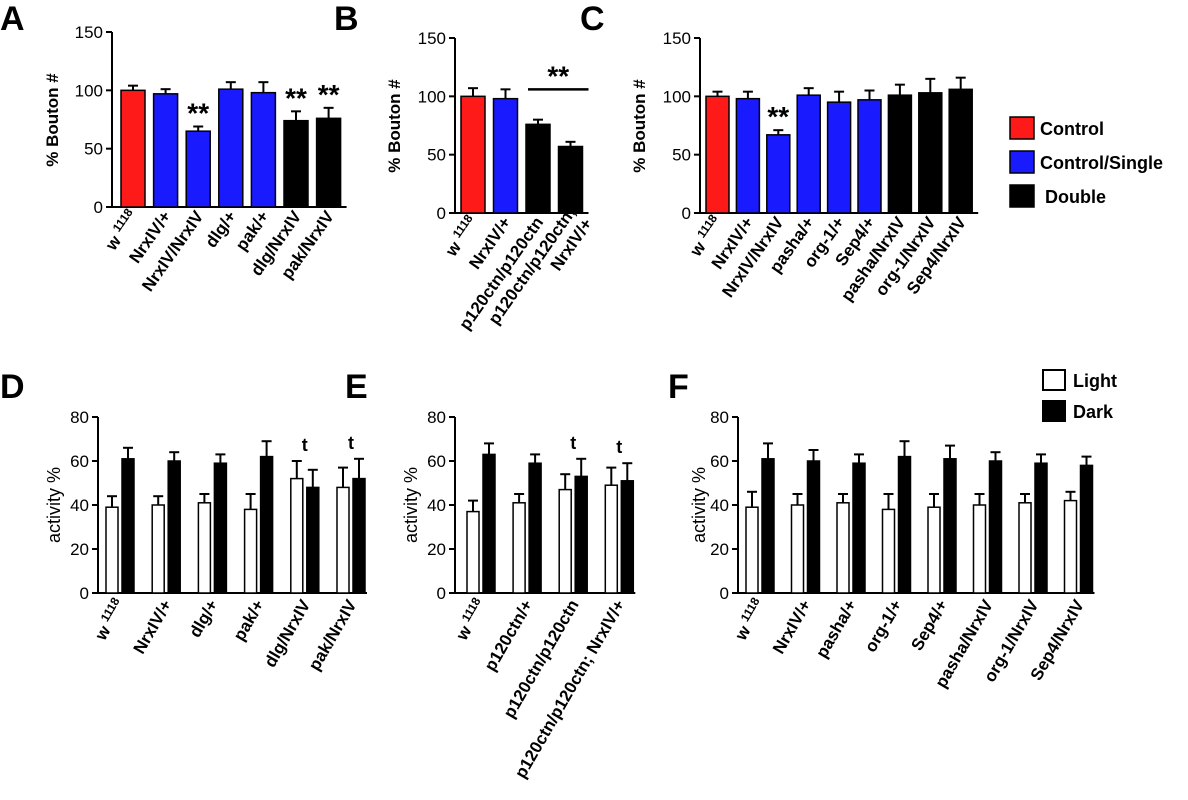 Image resolution: width=1188 pixels, height=800 pixels. What do you see at coordinates (1075, 197) in the screenshot?
I see `legend-label-double: Double` at bounding box center [1075, 197].